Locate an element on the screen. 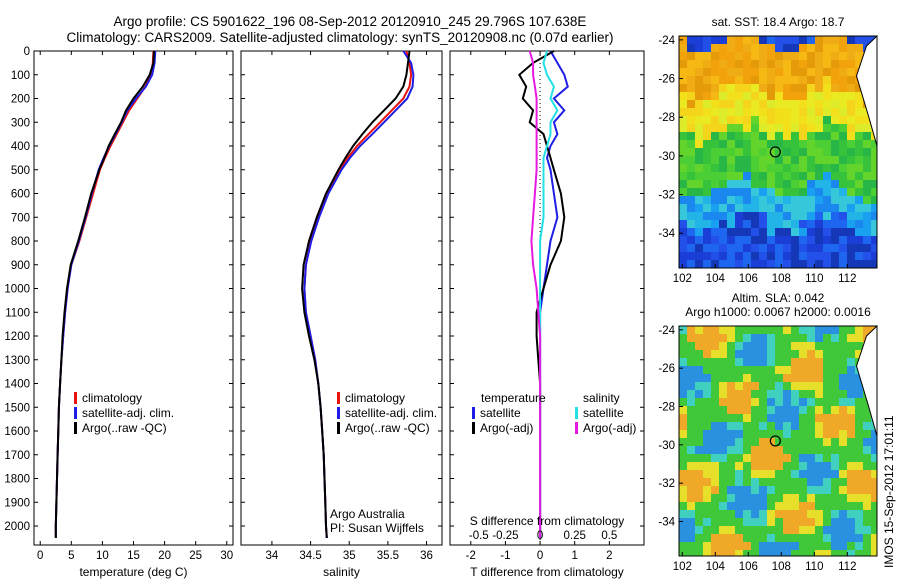 The width and height of the screenshot is (900, 580). map-field is located at coordinates (778, 152).